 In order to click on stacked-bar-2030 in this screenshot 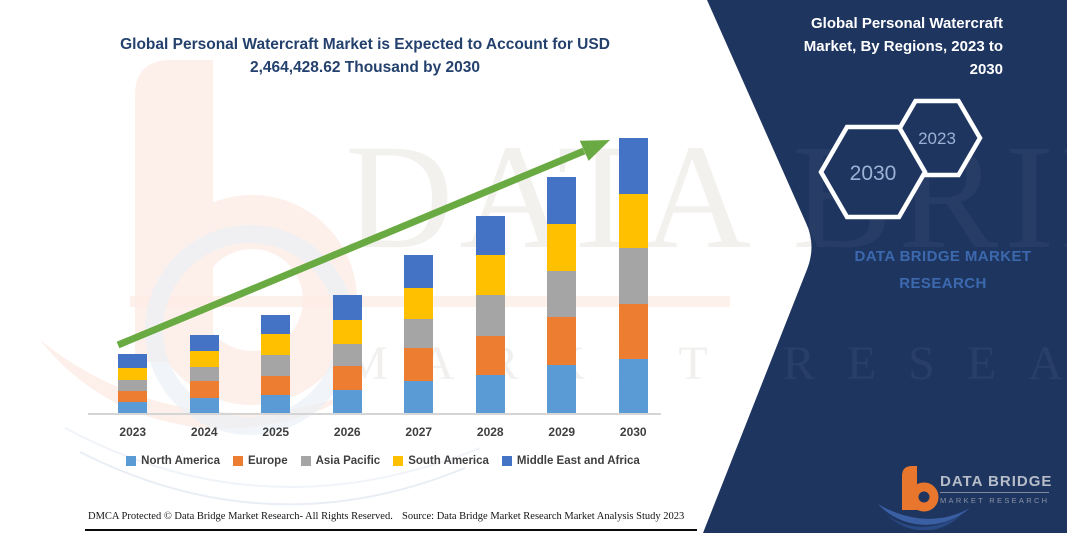, I will do `click(633, 275)`.